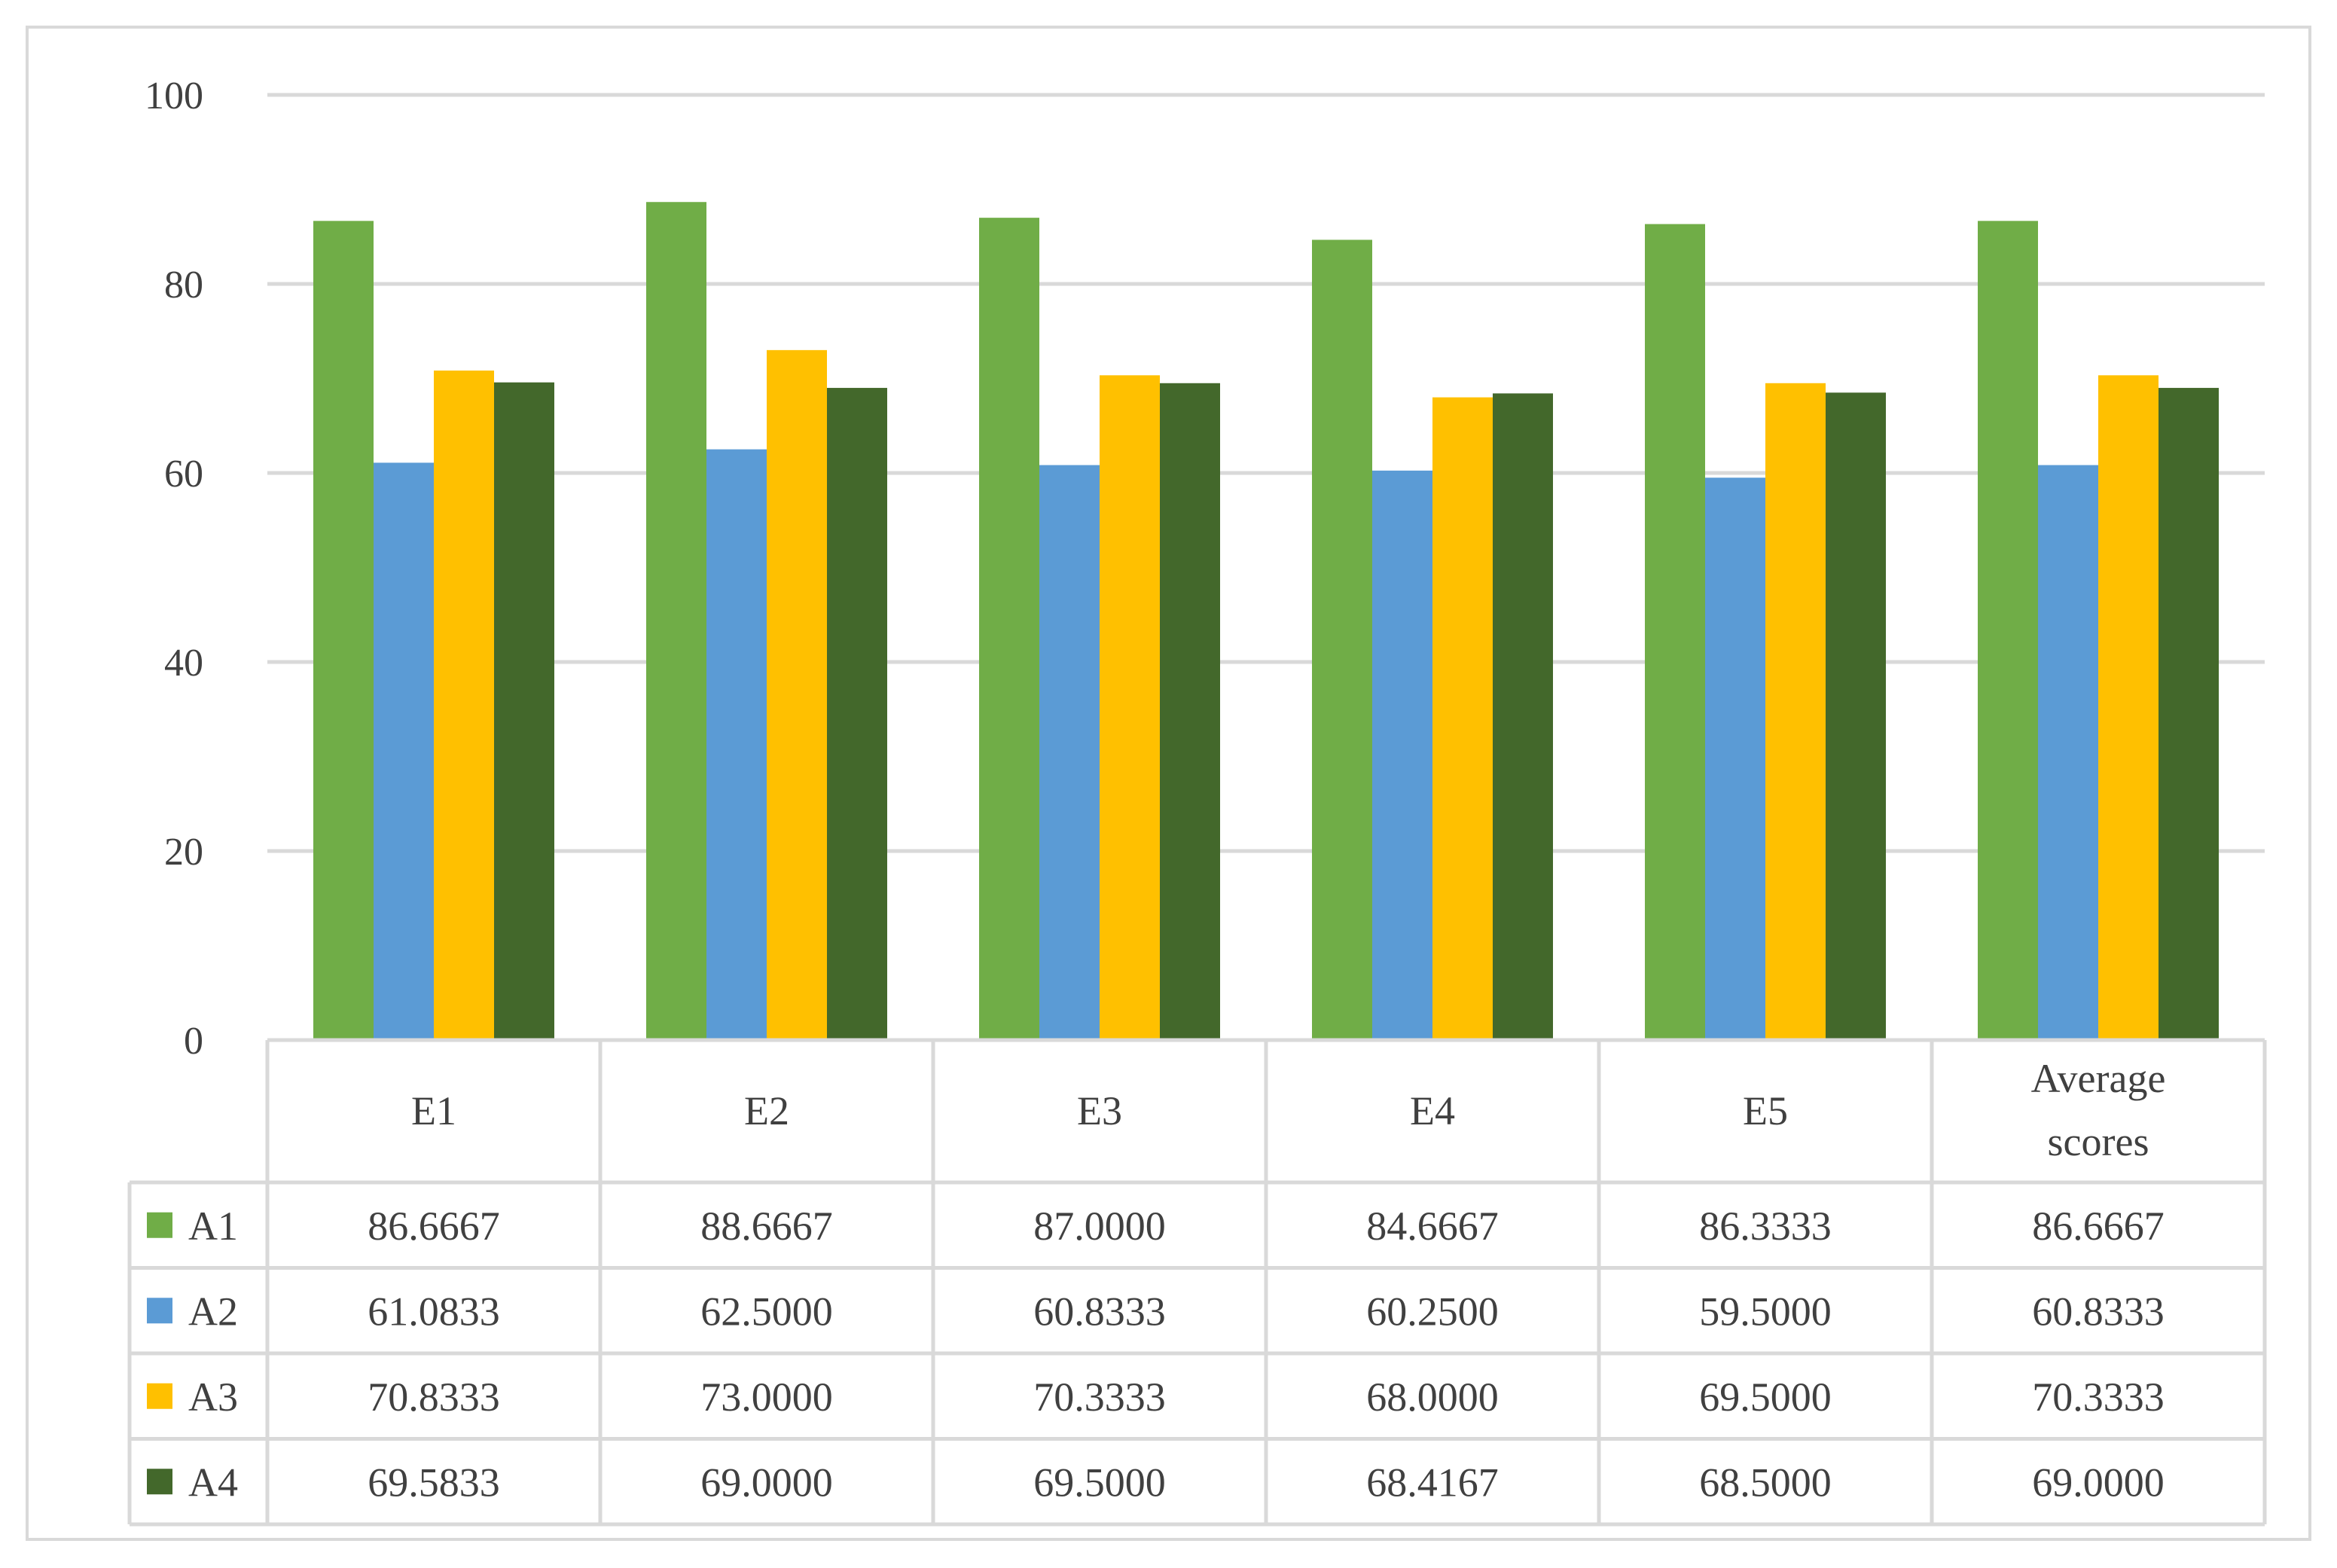 The image size is (2337, 1568). What do you see at coordinates (159, 1396) in the screenshot?
I see `legend-key-a3` at bounding box center [159, 1396].